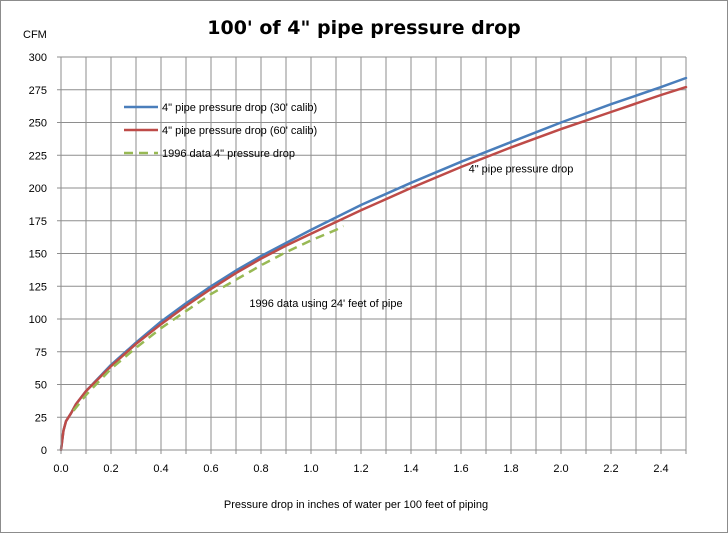 The height and width of the screenshot is (533, 728). Describe the element at coordinates (363, 28) in the screenshot. I see `chart-title: 100' of 4" pipe pressure drop` at that location.